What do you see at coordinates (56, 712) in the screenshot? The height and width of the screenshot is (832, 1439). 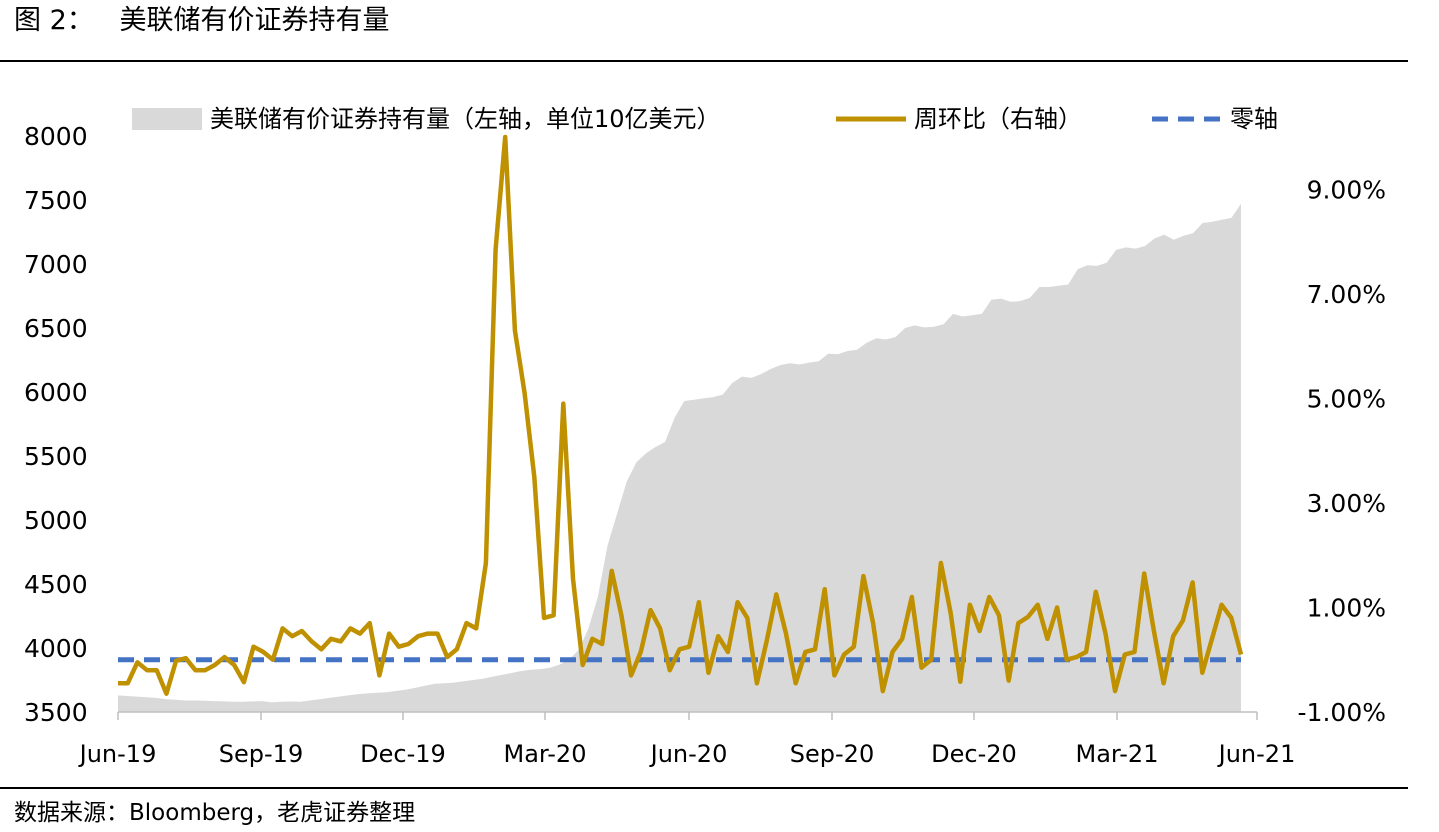 I see `left-tick-label: 3500` at bounding box center [56, 712].